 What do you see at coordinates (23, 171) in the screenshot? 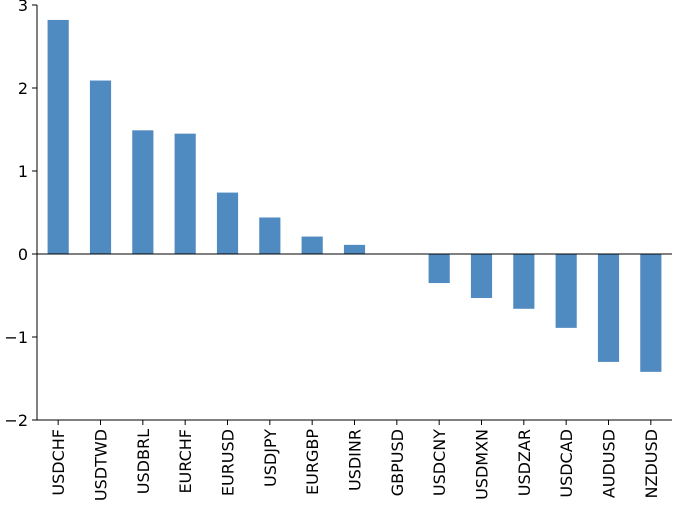
I see `y-tick-label: 1` at bounding box center [23, 171].